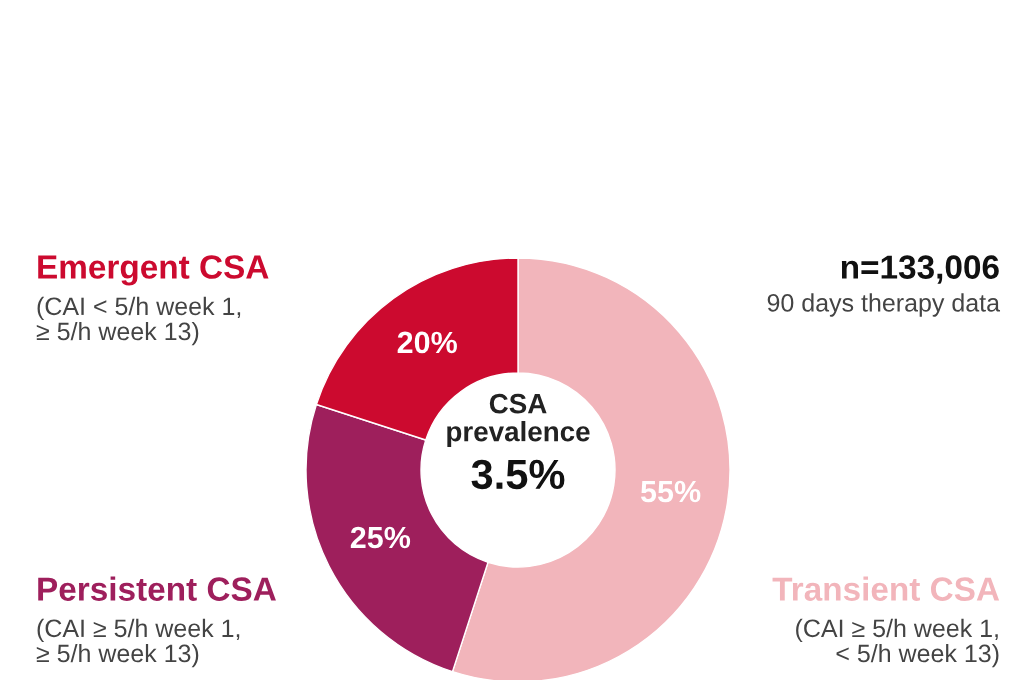 Image resolution: width=1024 pixels, height=680 pixels. I want to click on text: n=133,006, so click(920, 269).